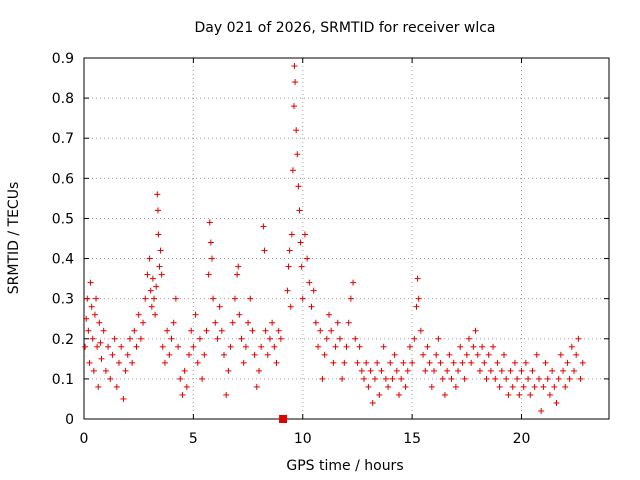 The width and height of the screenshot is (640, 480). I want to click on x-tick-label: 5, so click(193, 439).